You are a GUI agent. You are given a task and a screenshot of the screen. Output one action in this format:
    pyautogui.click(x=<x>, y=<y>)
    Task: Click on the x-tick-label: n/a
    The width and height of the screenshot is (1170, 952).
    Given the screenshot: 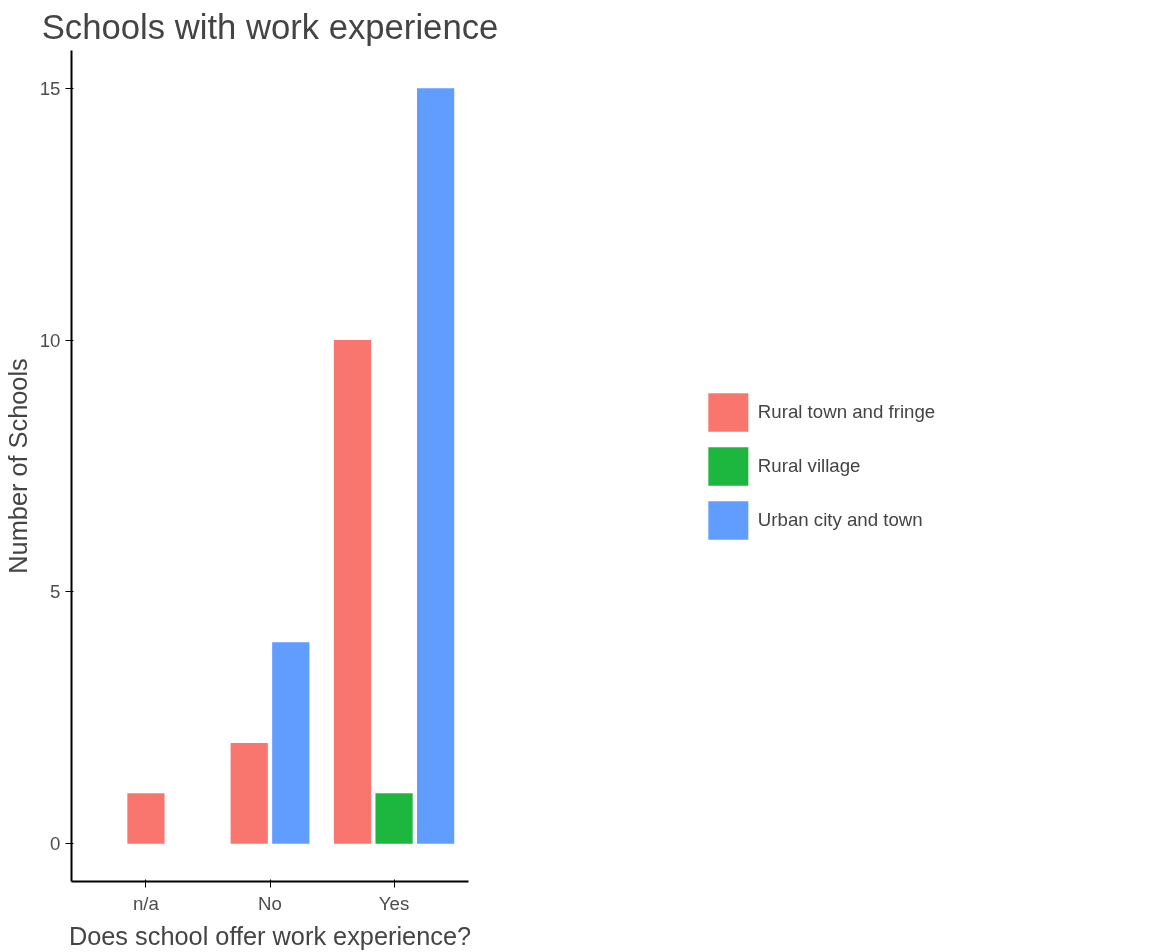 What is the action you would take?
    pyautogui.click(x=146, y=903)
    